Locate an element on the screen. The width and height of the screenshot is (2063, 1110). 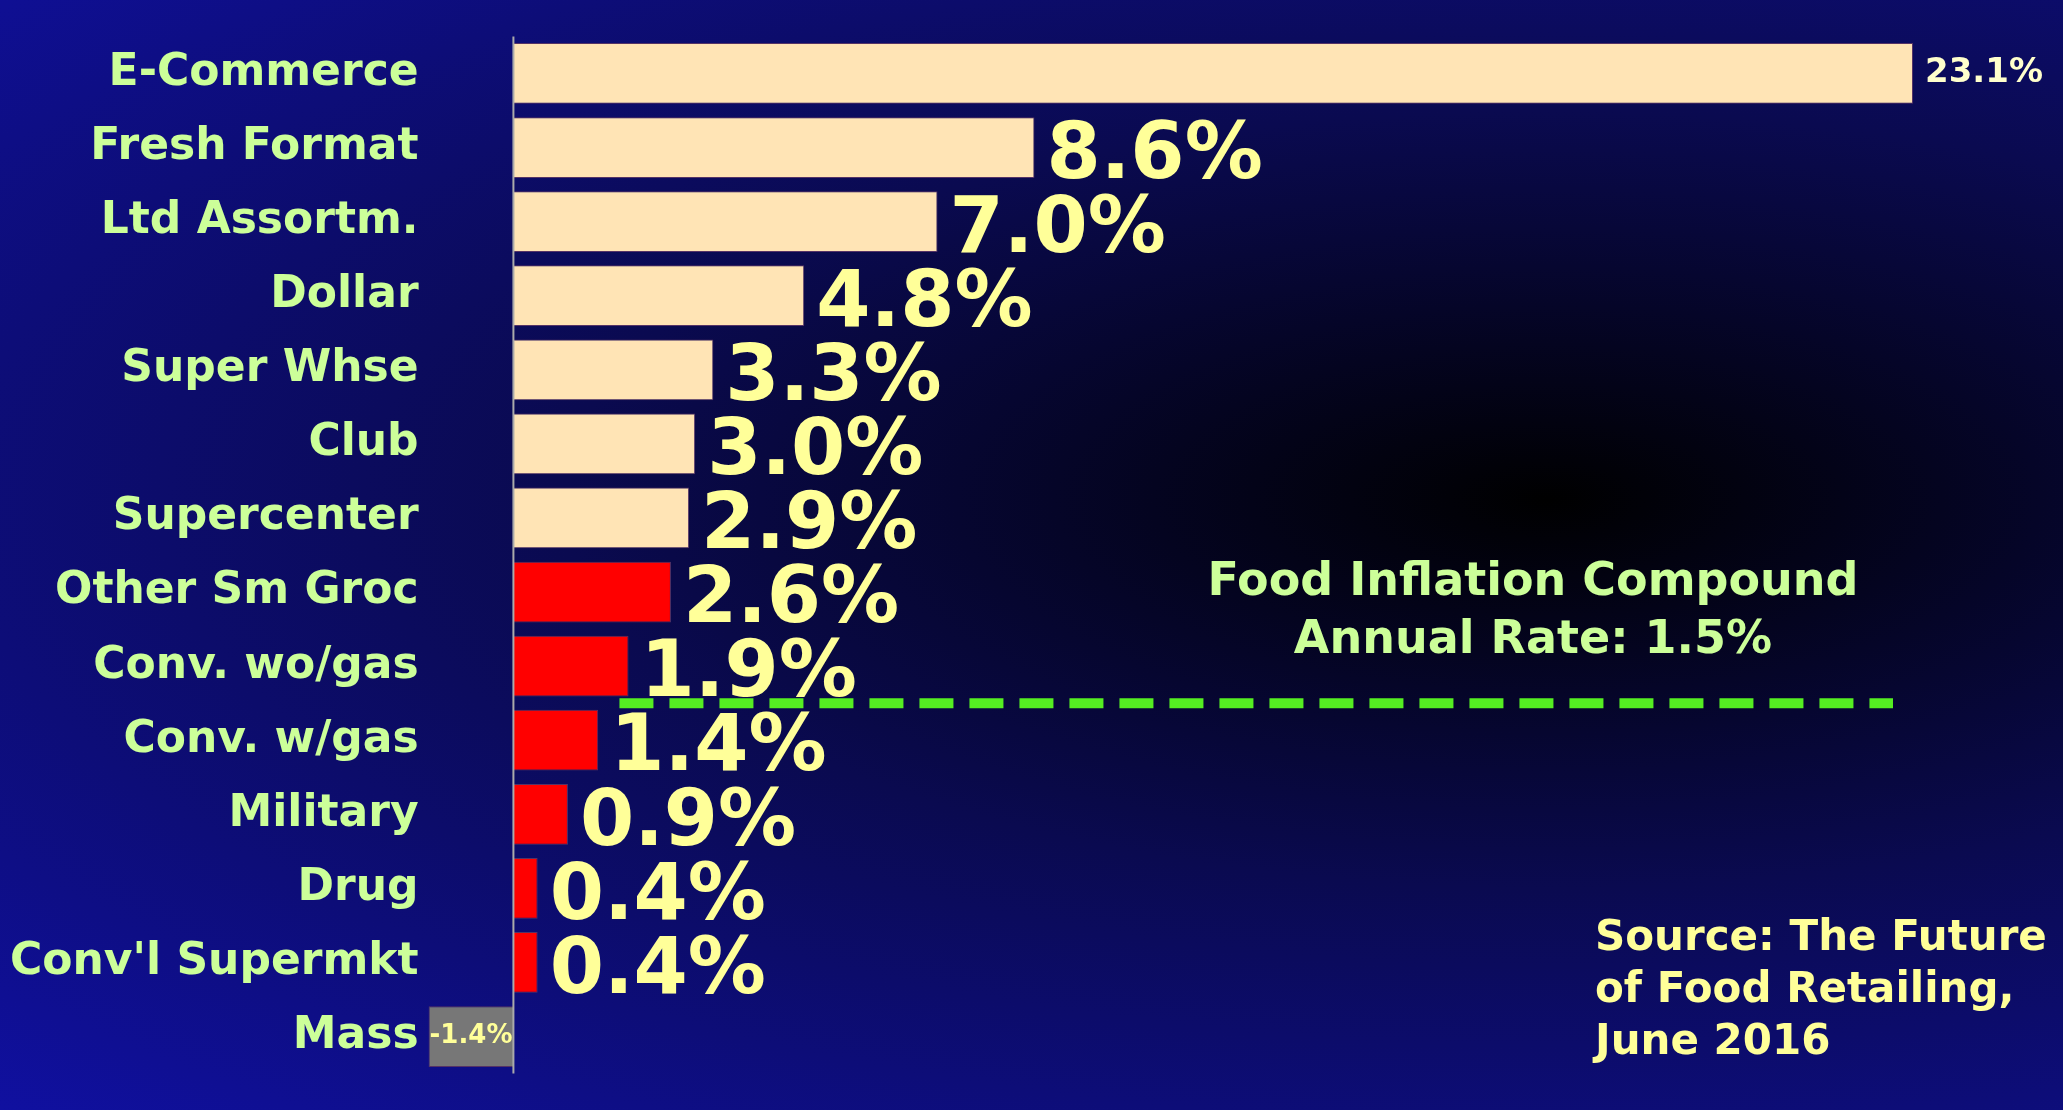
y-tick-label: E-Commerce is located at coordinates (263, 69).